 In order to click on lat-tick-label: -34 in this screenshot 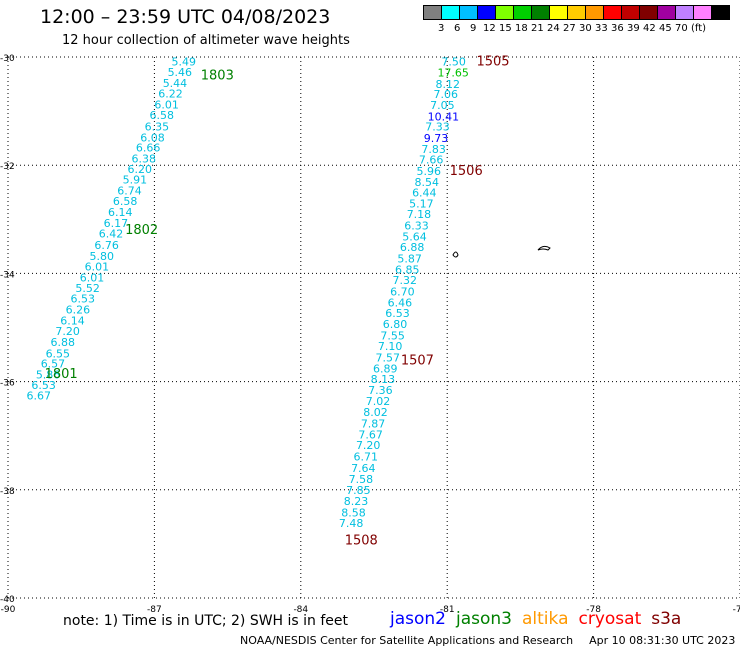, I will do `click(7, 275)`.